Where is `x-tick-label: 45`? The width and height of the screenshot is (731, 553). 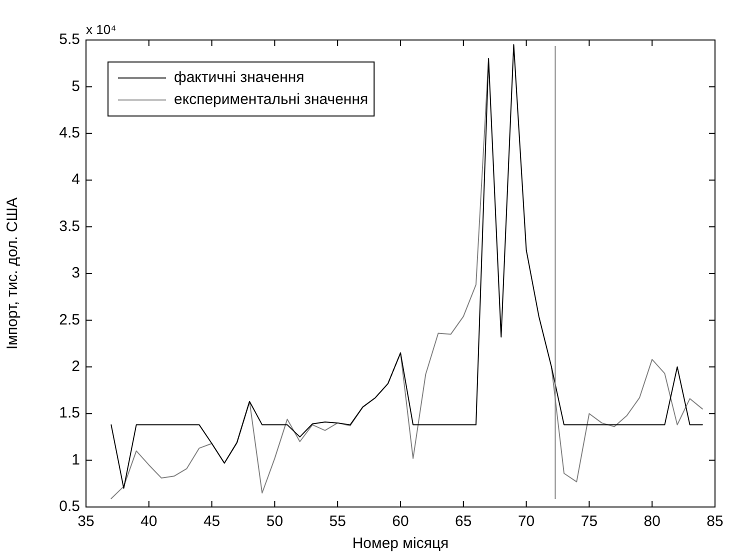
x-tick-label: 45 is located at coordinates (211, 521).